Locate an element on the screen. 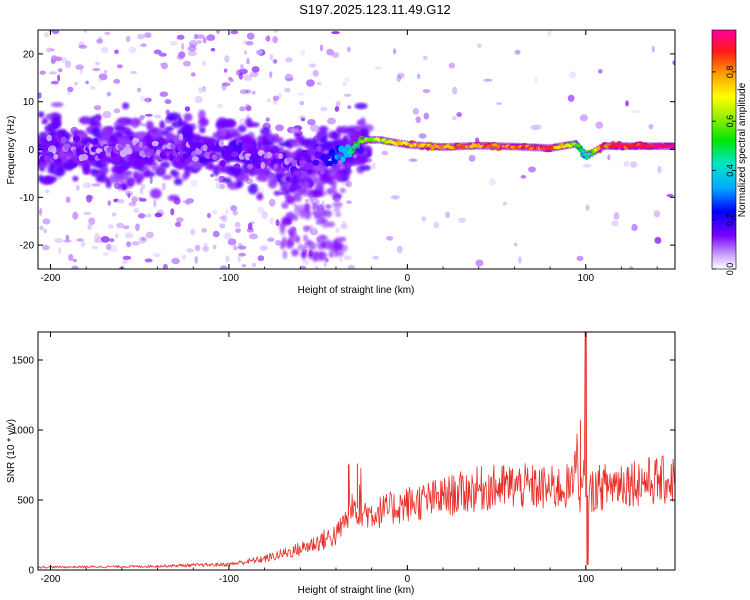 This screenshot has width=750, height=600. colorbar-tick-label: 0.0 is located at coordinates (730, 269).